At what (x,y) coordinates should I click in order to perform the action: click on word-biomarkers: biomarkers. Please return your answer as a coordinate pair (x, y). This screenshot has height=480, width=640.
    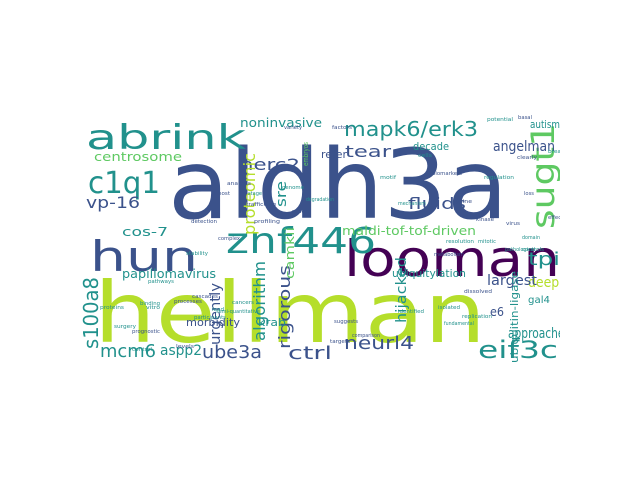
    Looking at the image, I should click on (447, 174).